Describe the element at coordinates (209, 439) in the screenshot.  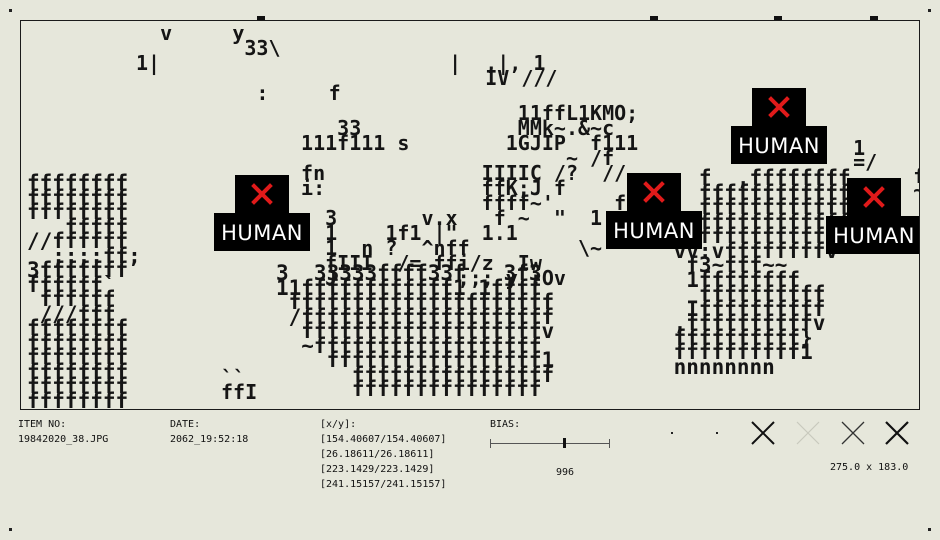
I see `date-value: 2062_19:52:18` at that location.